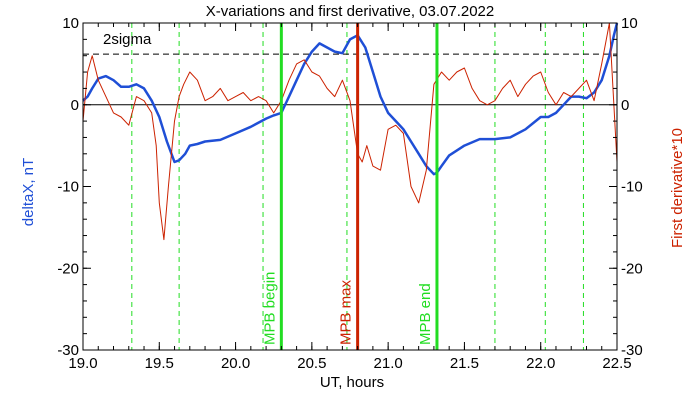 The image size is (700, 400). I want to click on event-label: MPB begin, so click(269, 308).